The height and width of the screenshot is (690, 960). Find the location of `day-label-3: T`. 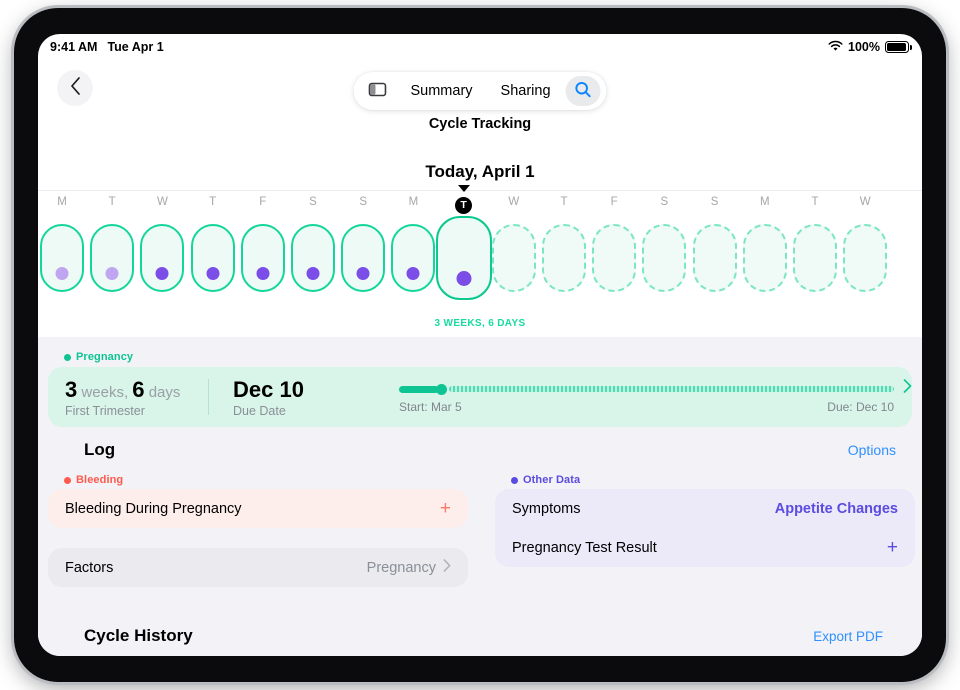

day-label-3: T is located at coordinates (213, 202).